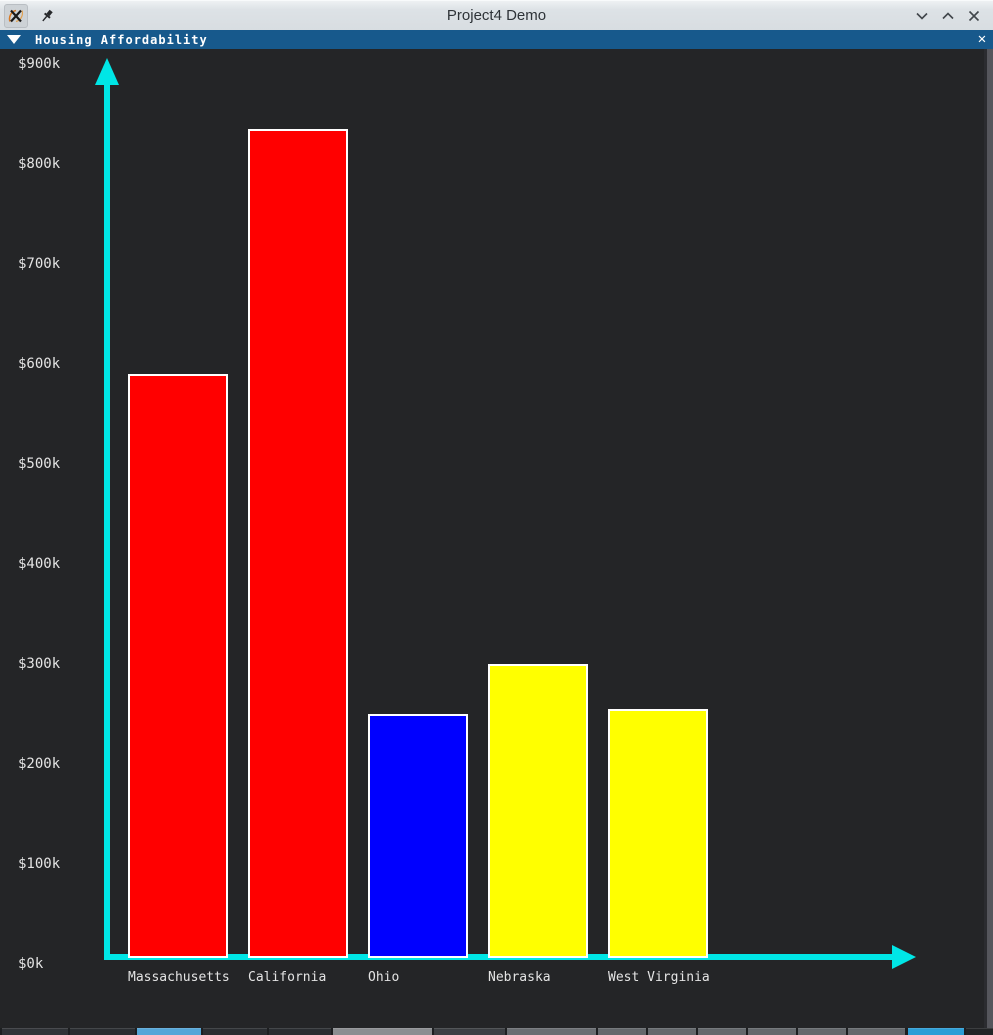 The height and width of the screenshot is (1035, 993). Describe the element at coordinates (948, 16) in the screenshot. I see `maximize-button` at that location.